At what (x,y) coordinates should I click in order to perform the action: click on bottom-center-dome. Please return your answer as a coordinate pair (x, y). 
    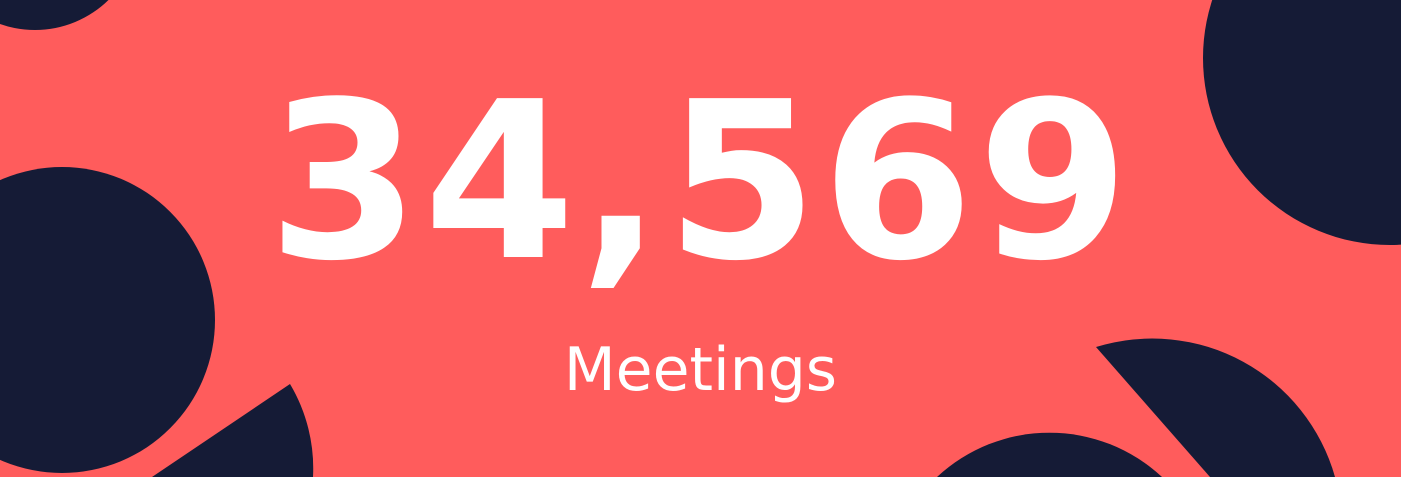
    Looking at the image, I should click on (1049, 454).